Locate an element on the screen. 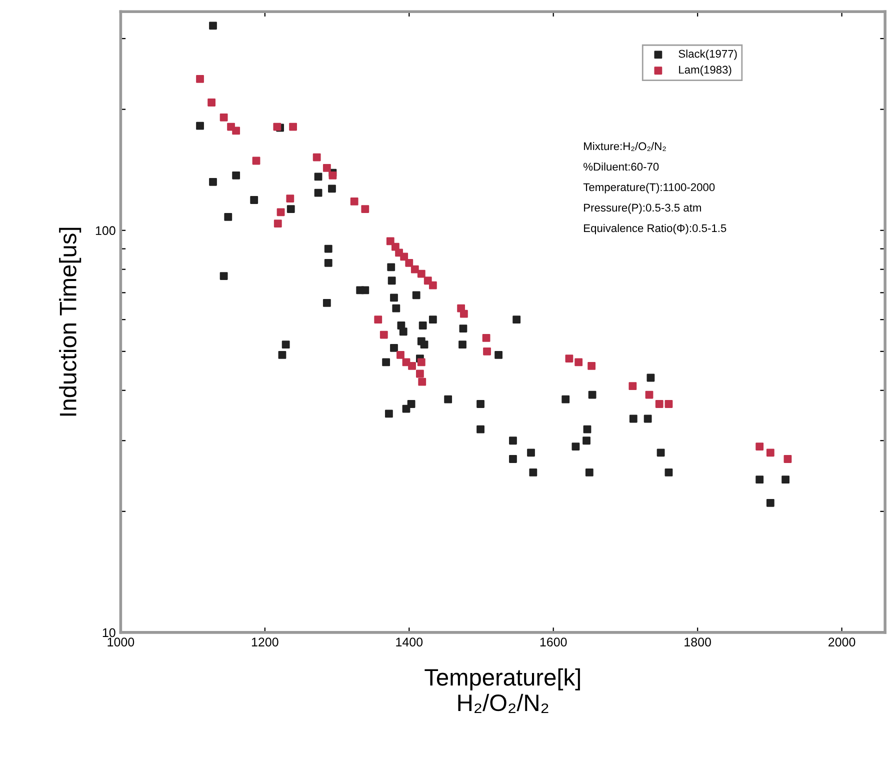  y-axis-title: Induction Time[us] is located at coordinates (70, 322).